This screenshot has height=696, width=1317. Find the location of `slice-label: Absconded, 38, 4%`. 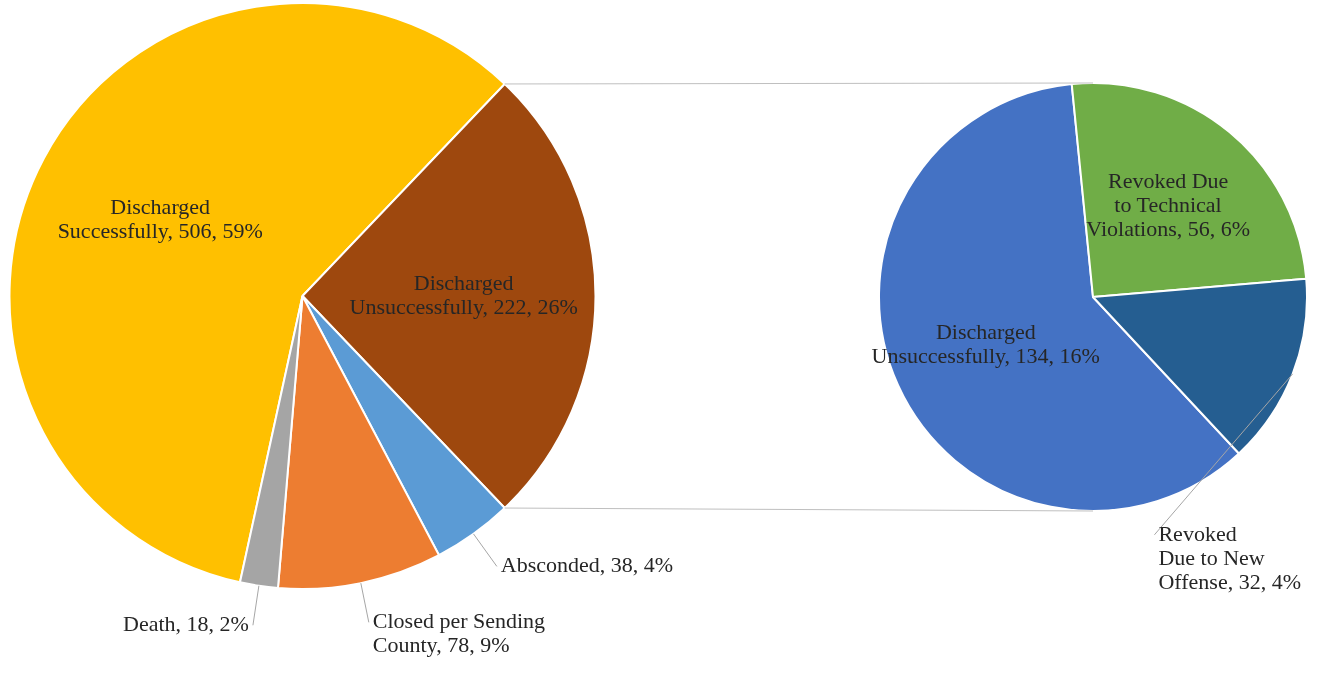

slice-label: Absconded, 38, 4% is located at coordinates (587, 565).